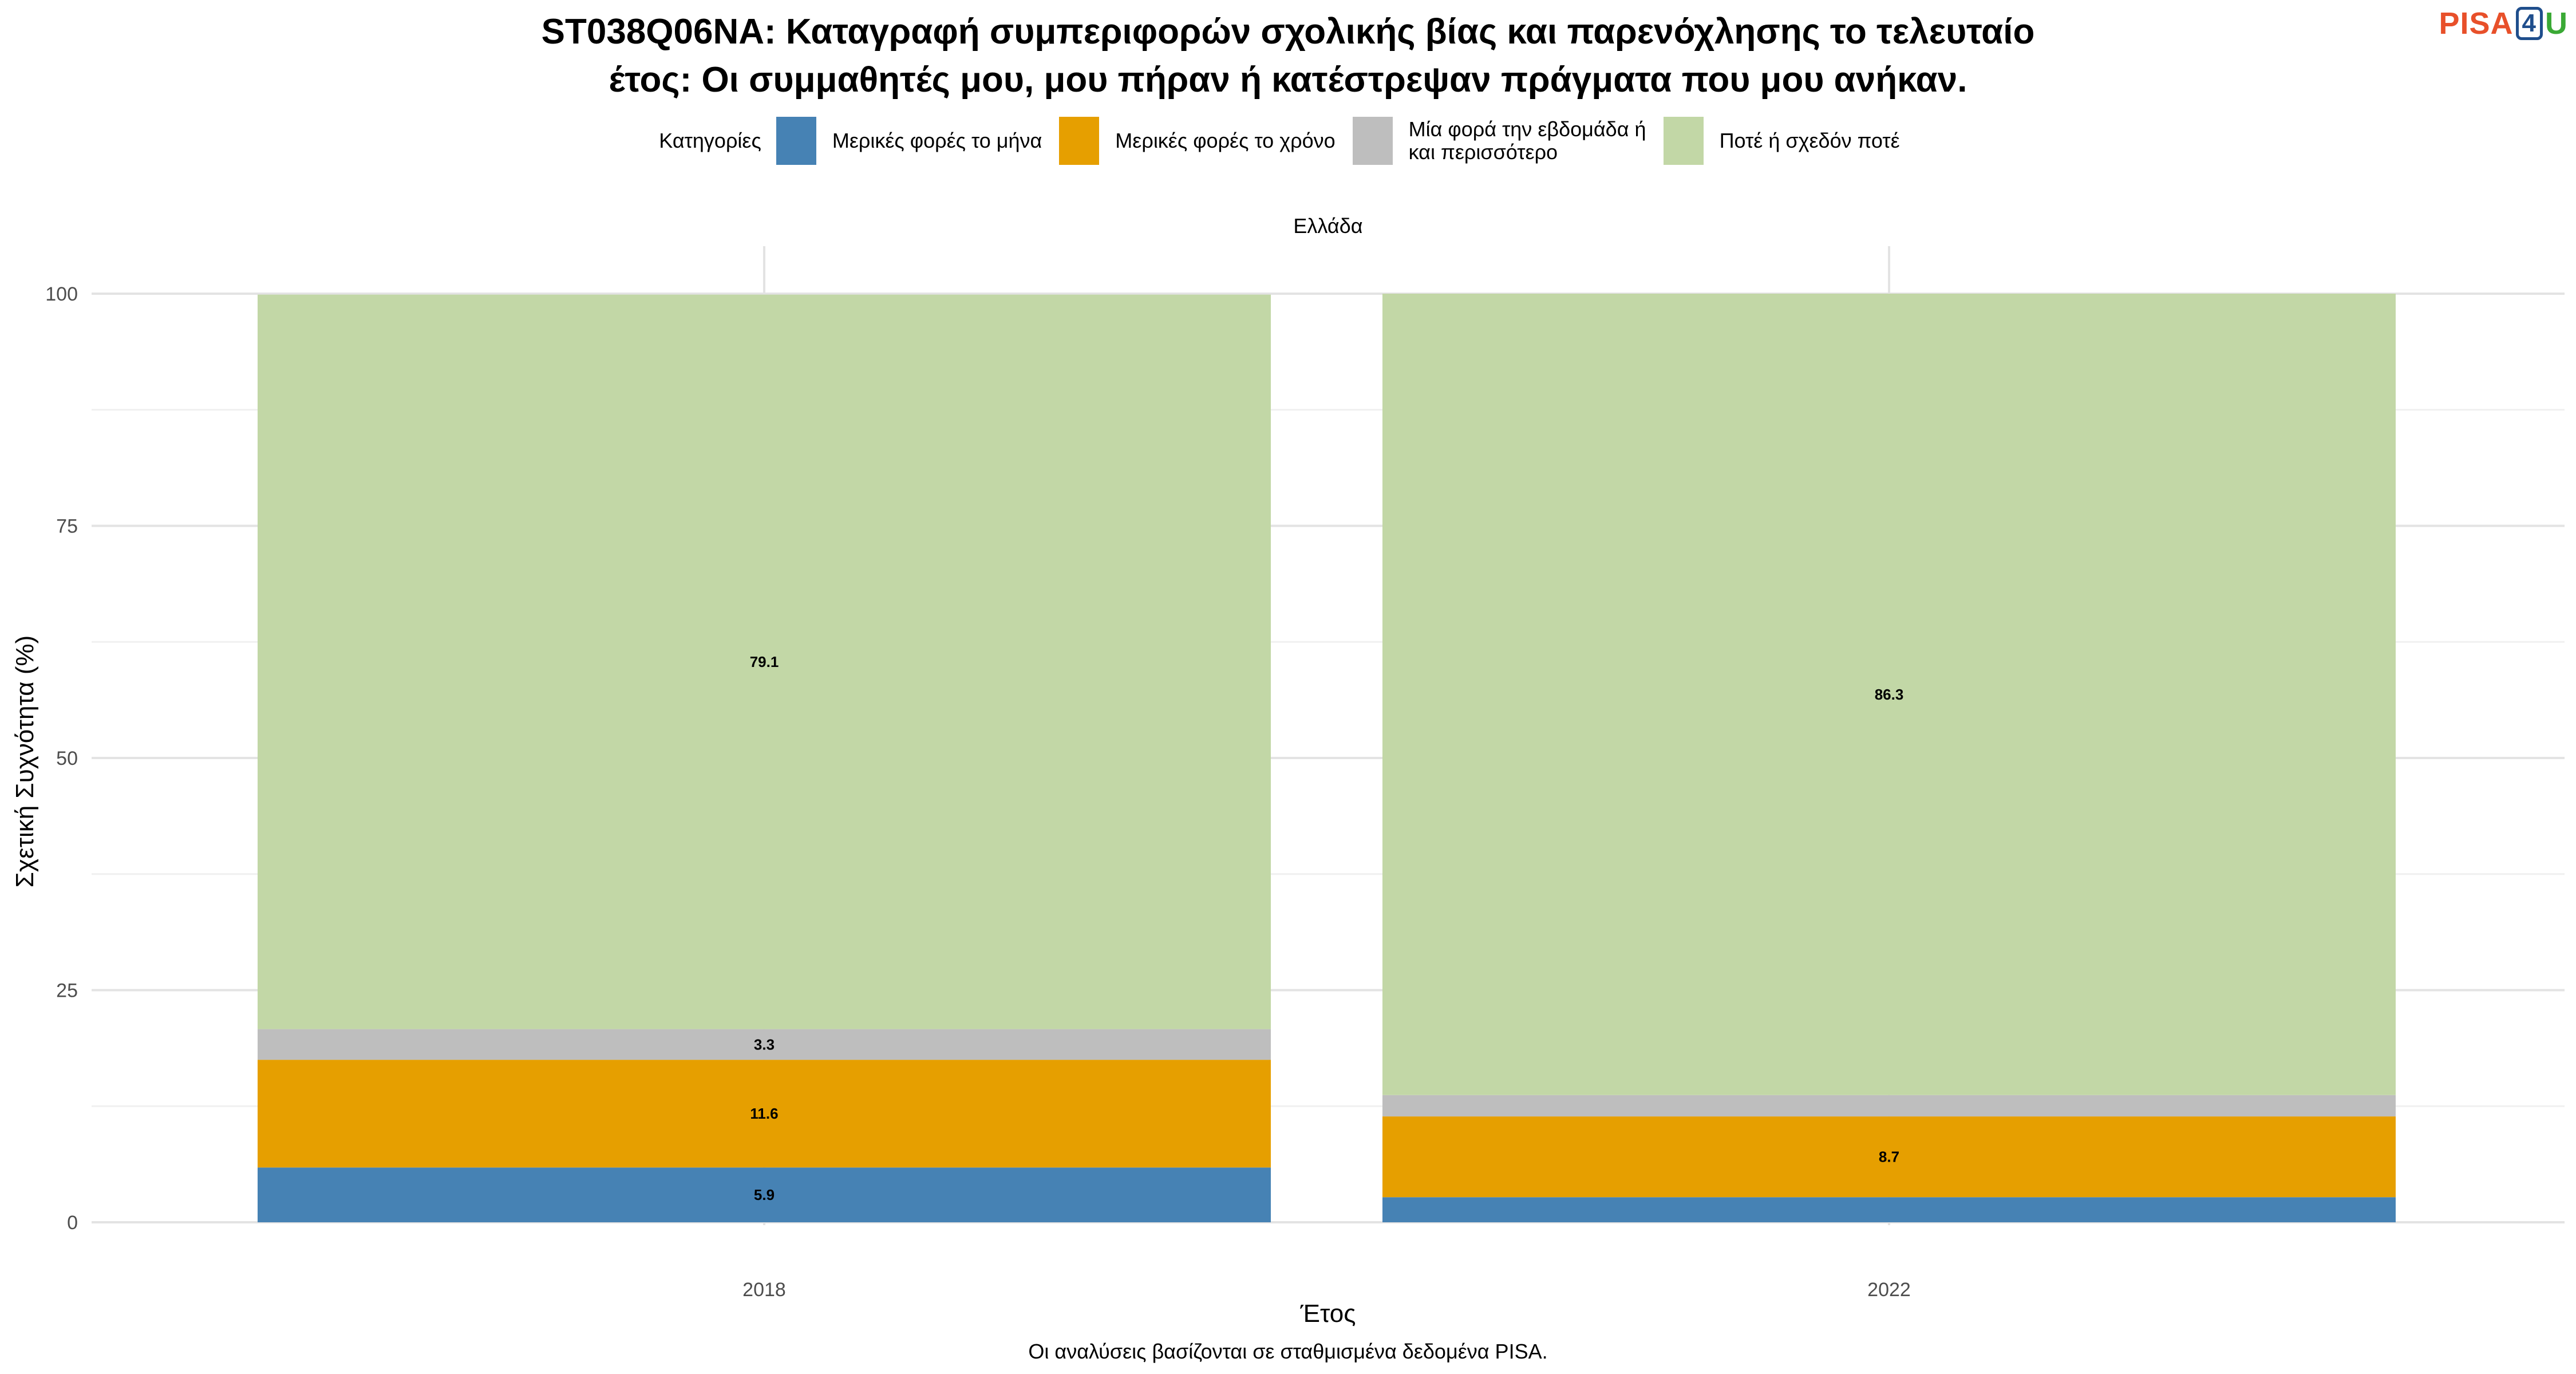 This screenshot has height=1374, width=2576. I want to click on legend-item-weekly: Μία φορά την εβδομάδα ή και περισσότερο, so click(1499, 141).